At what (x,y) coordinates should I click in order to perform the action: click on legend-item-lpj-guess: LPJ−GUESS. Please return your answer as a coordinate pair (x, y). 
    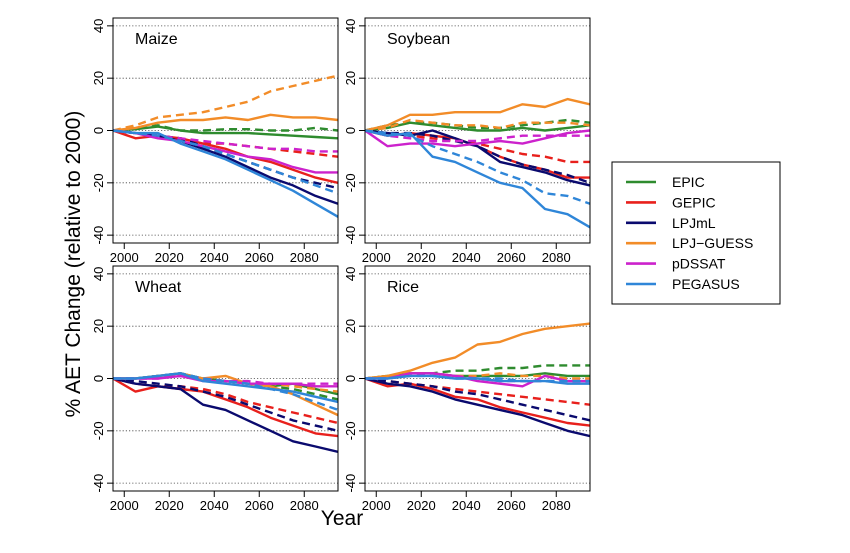
    Looking at the image, I should click on (689, 243).